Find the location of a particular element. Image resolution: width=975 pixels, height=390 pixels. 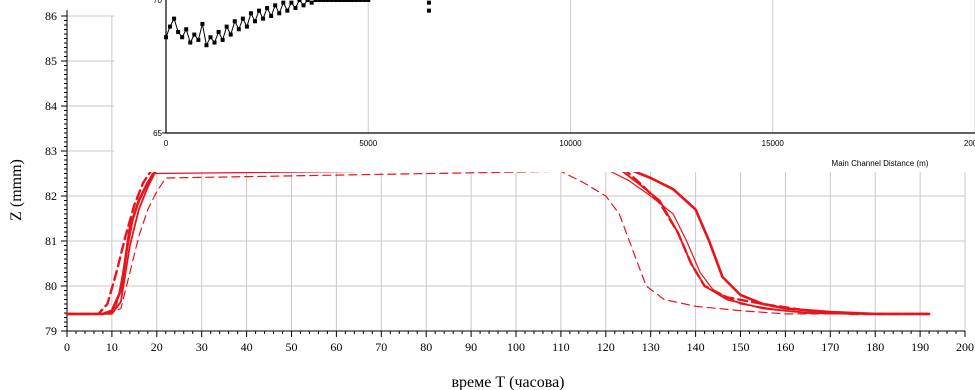

x-tick-label: 90 is located at coordinates (471, 347).